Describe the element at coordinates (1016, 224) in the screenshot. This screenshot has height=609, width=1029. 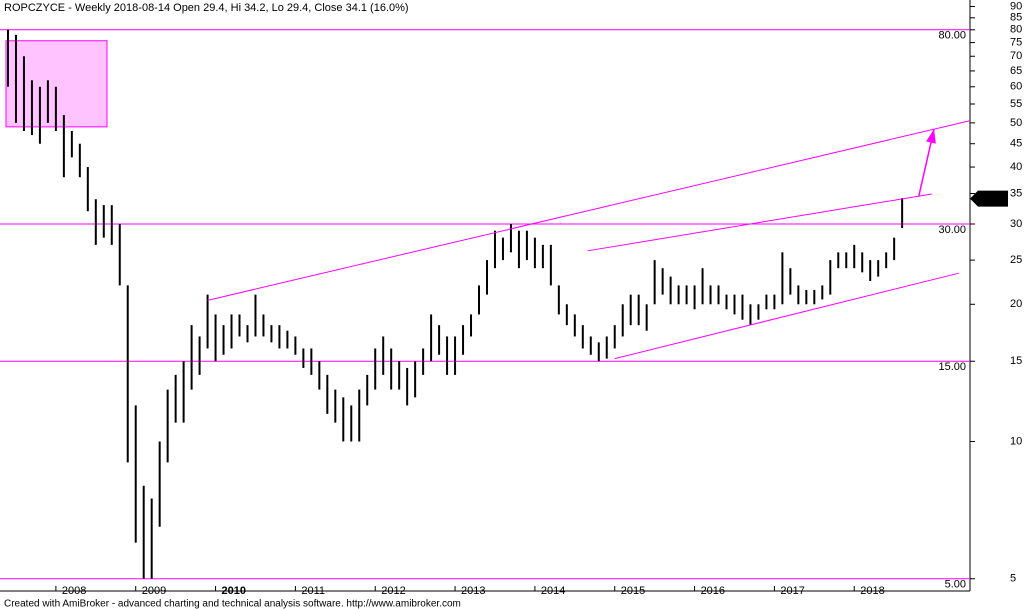
I see `y-tick-label: 30` at that location.